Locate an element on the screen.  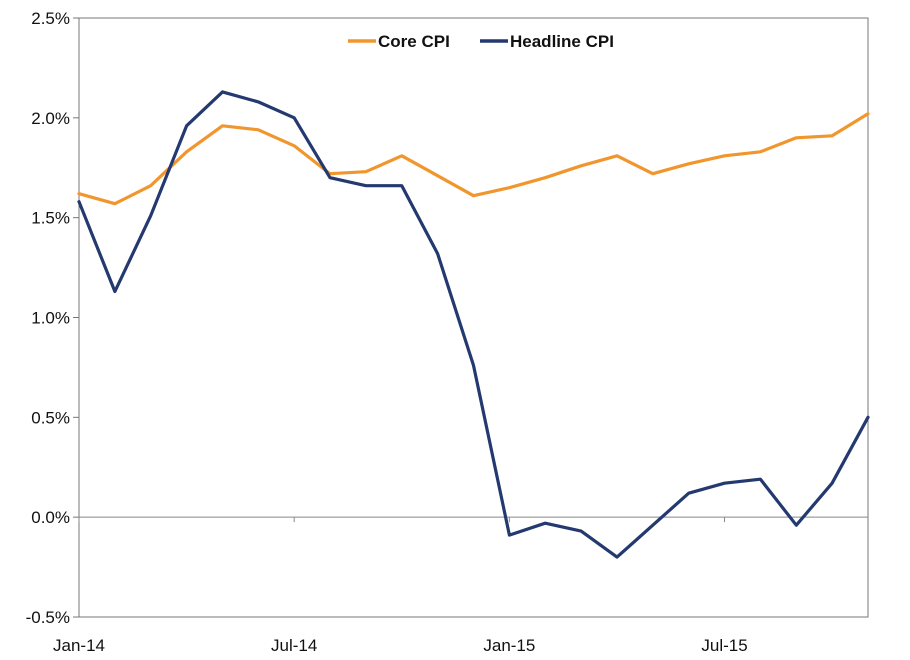
y-tick-label: -0.5% is located at coordinates (48, 617).